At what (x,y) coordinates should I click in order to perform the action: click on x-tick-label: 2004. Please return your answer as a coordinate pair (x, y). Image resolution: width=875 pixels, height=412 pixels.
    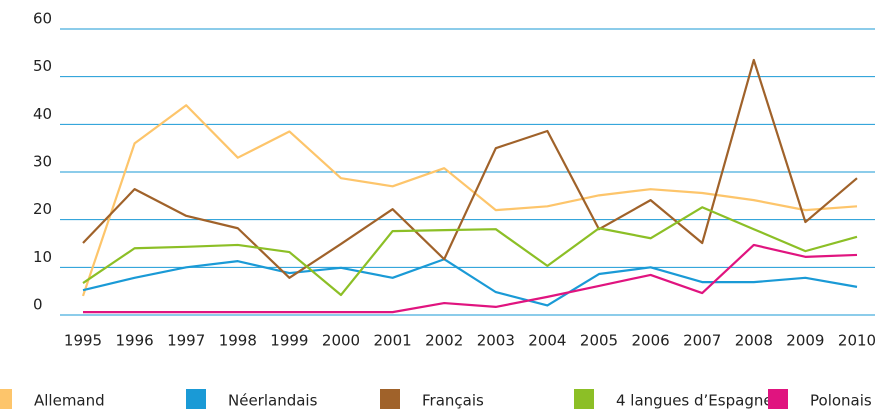
    Looking at the image, I should click on (547, 341).